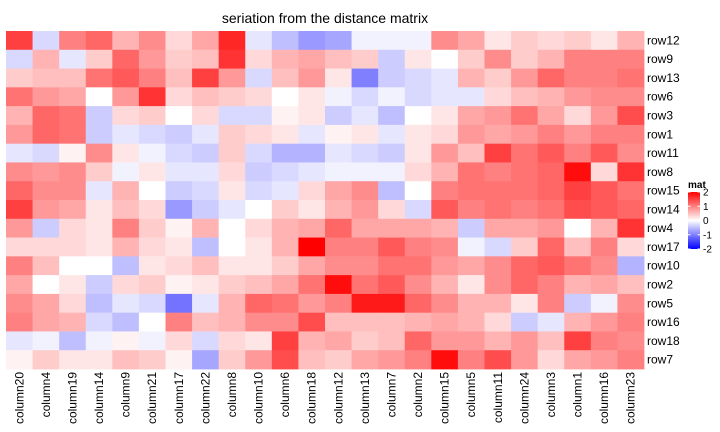 This screenshot has width=720, height=432. What do you see at coordinates (72, 398) in the screenshot?
I see `column-label: column19` at bounding box center [72, 398].